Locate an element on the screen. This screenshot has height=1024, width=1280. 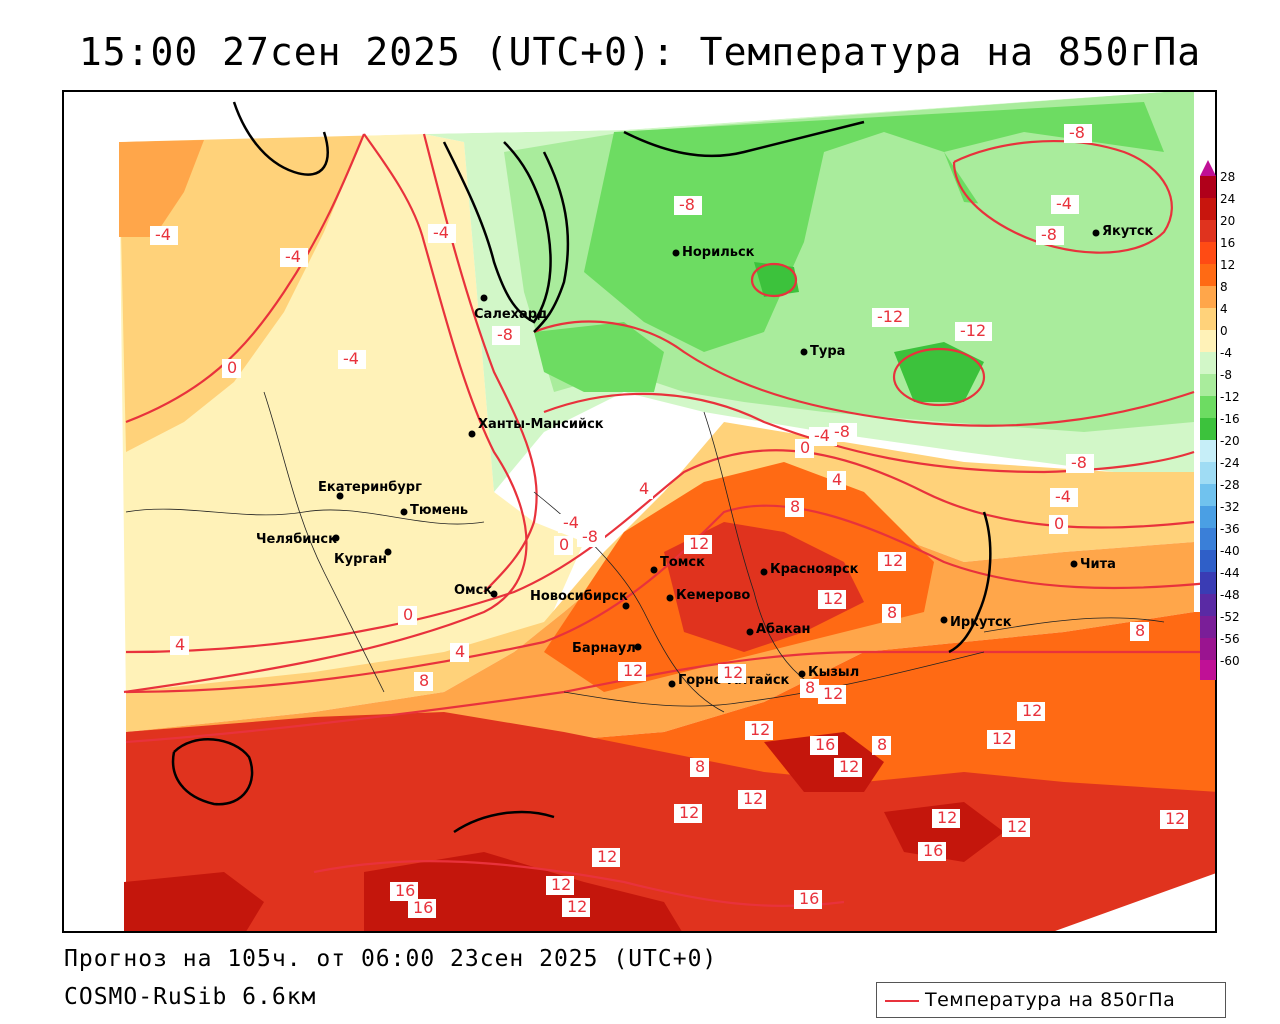
field-nodata-top is located at coordinates (614, 117).